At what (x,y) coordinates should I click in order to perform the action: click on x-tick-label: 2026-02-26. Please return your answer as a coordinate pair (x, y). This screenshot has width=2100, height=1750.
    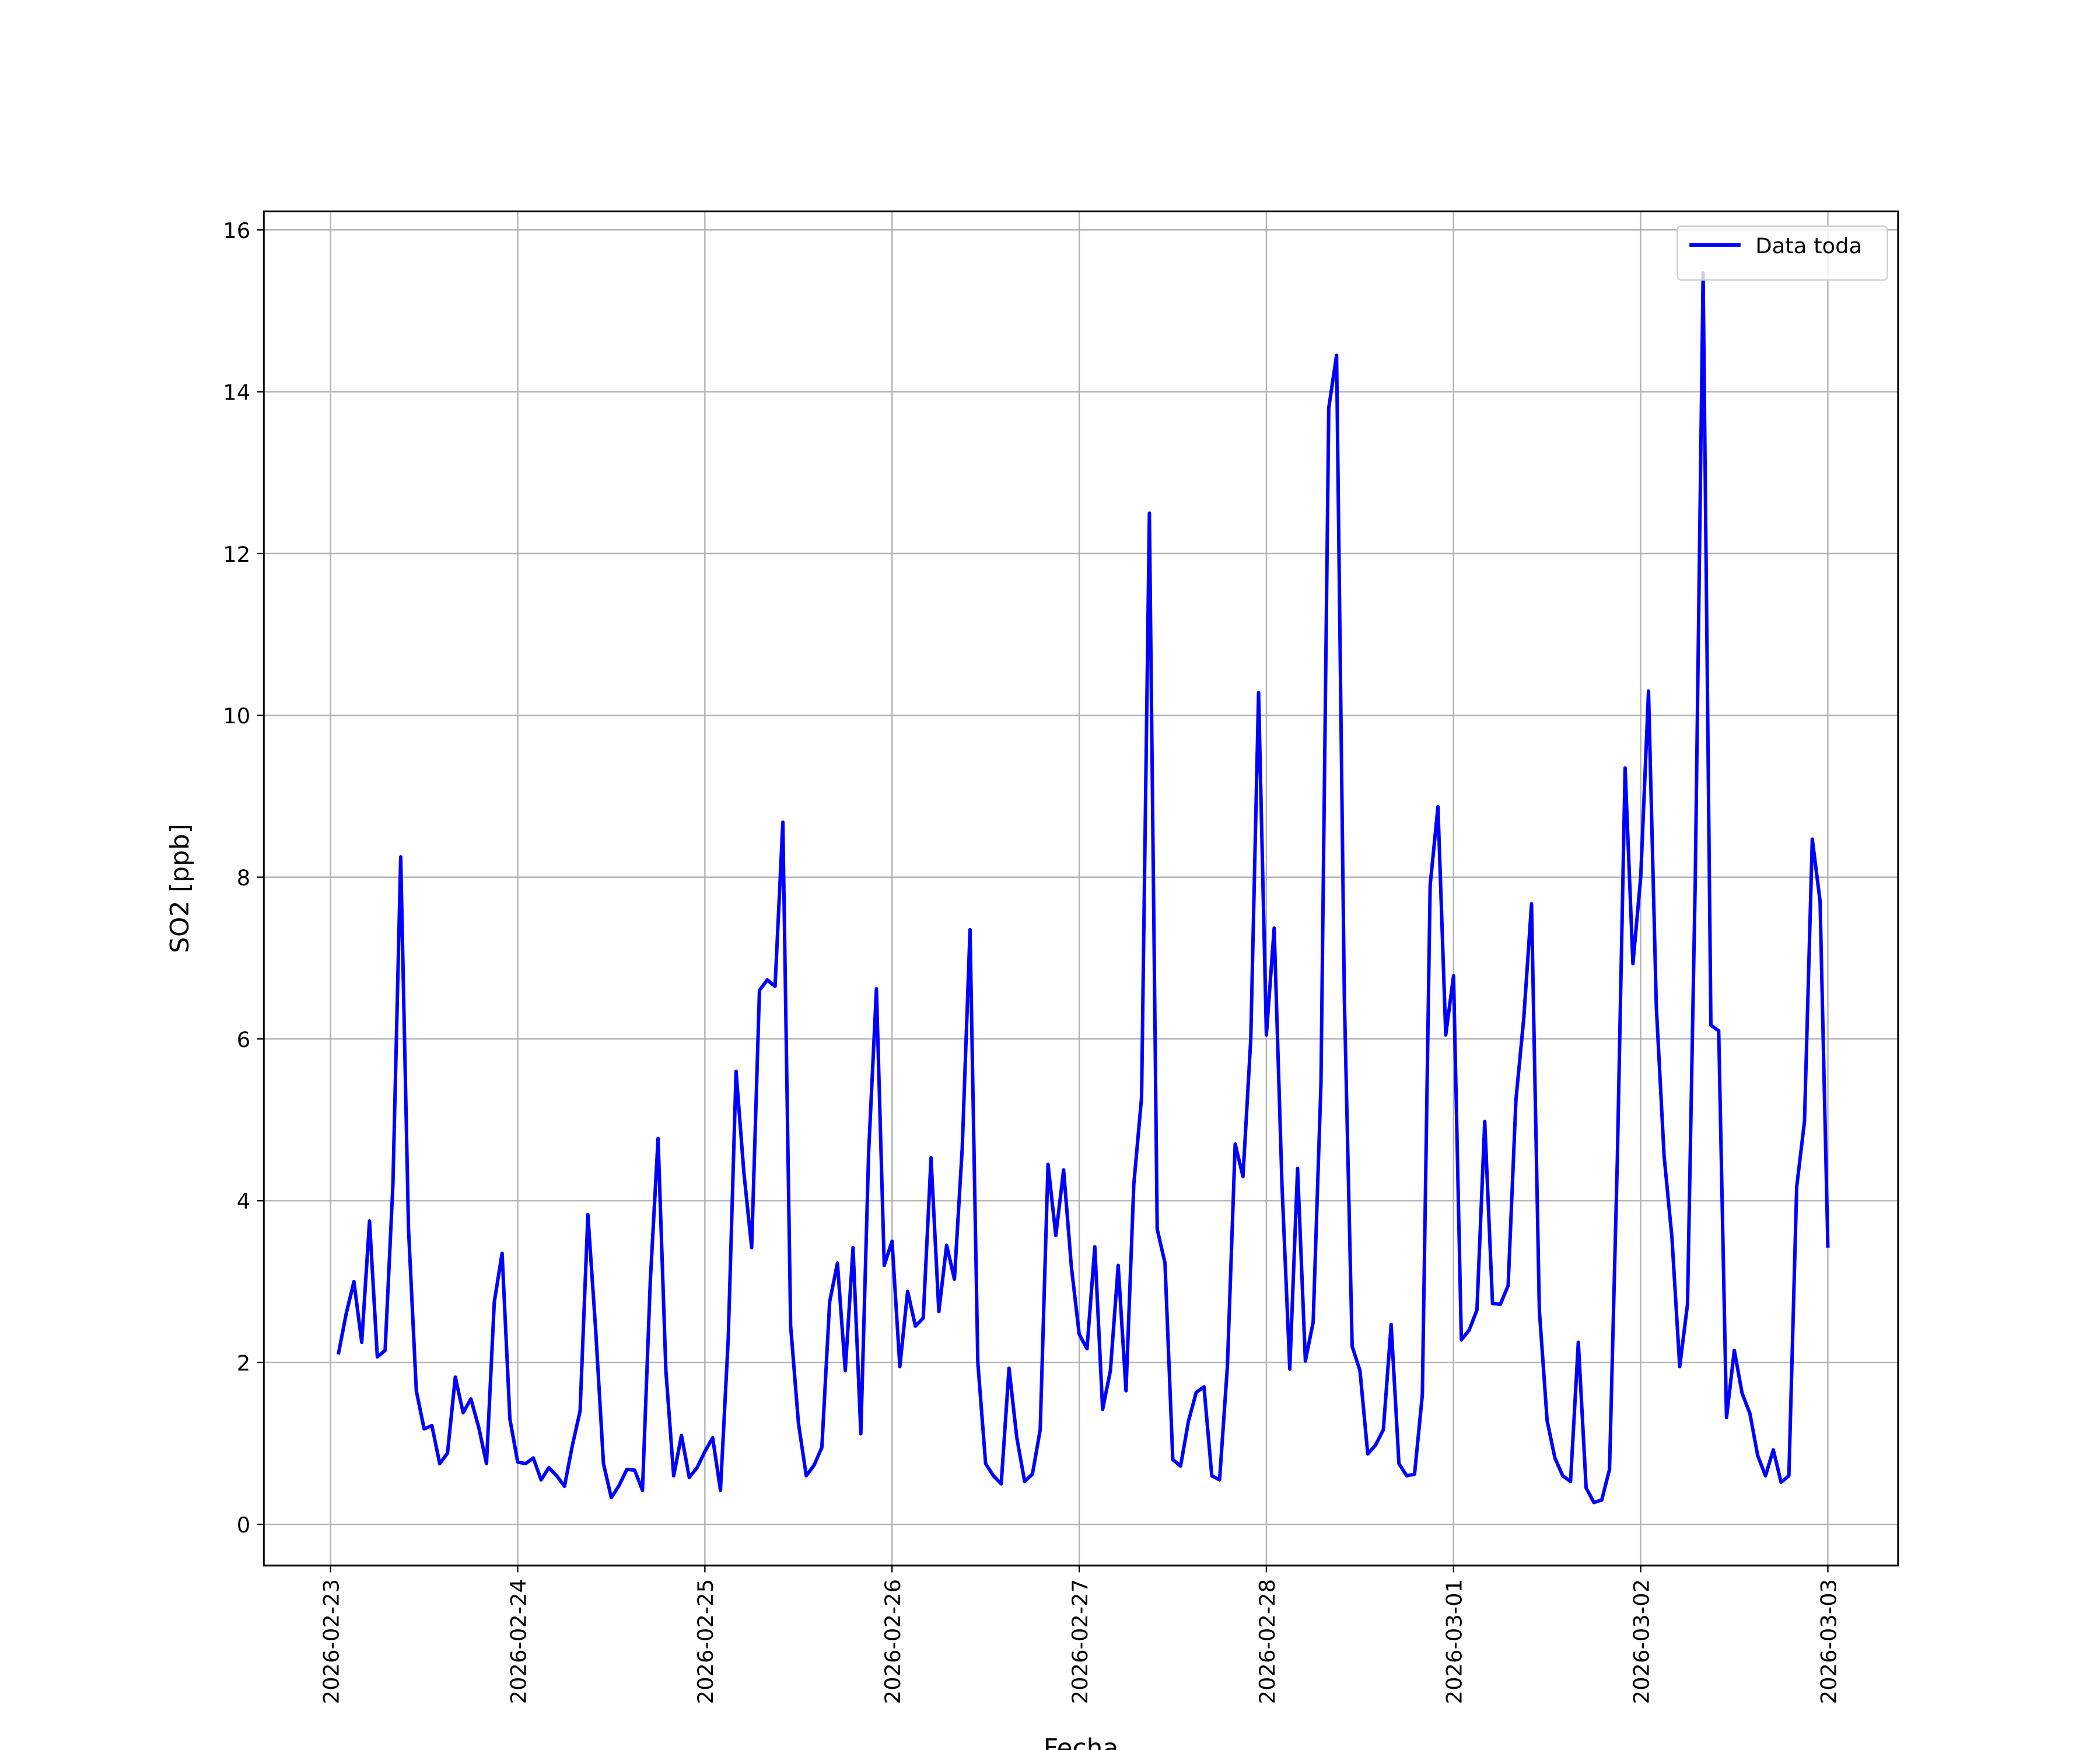
    Looking at the image, I should click on (892, 1641).